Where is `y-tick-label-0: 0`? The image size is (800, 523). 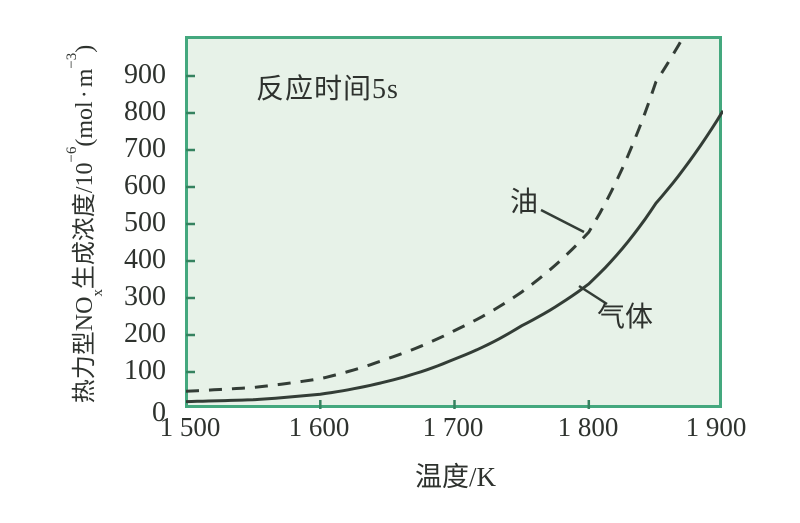
y-tick-label-0: 0 is located at coordinates (159, 412).